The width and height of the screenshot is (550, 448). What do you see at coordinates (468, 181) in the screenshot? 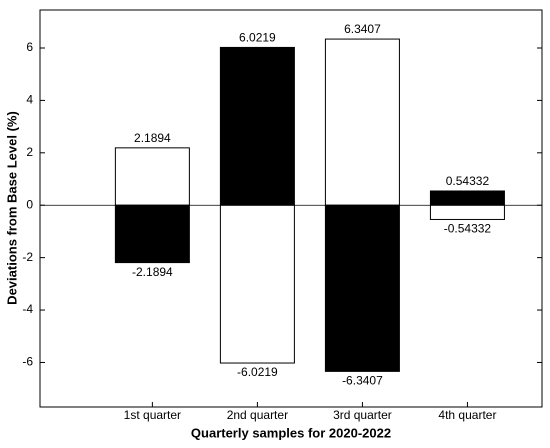
I see `value-label: 0.54332` at bounding box center [468, 181].